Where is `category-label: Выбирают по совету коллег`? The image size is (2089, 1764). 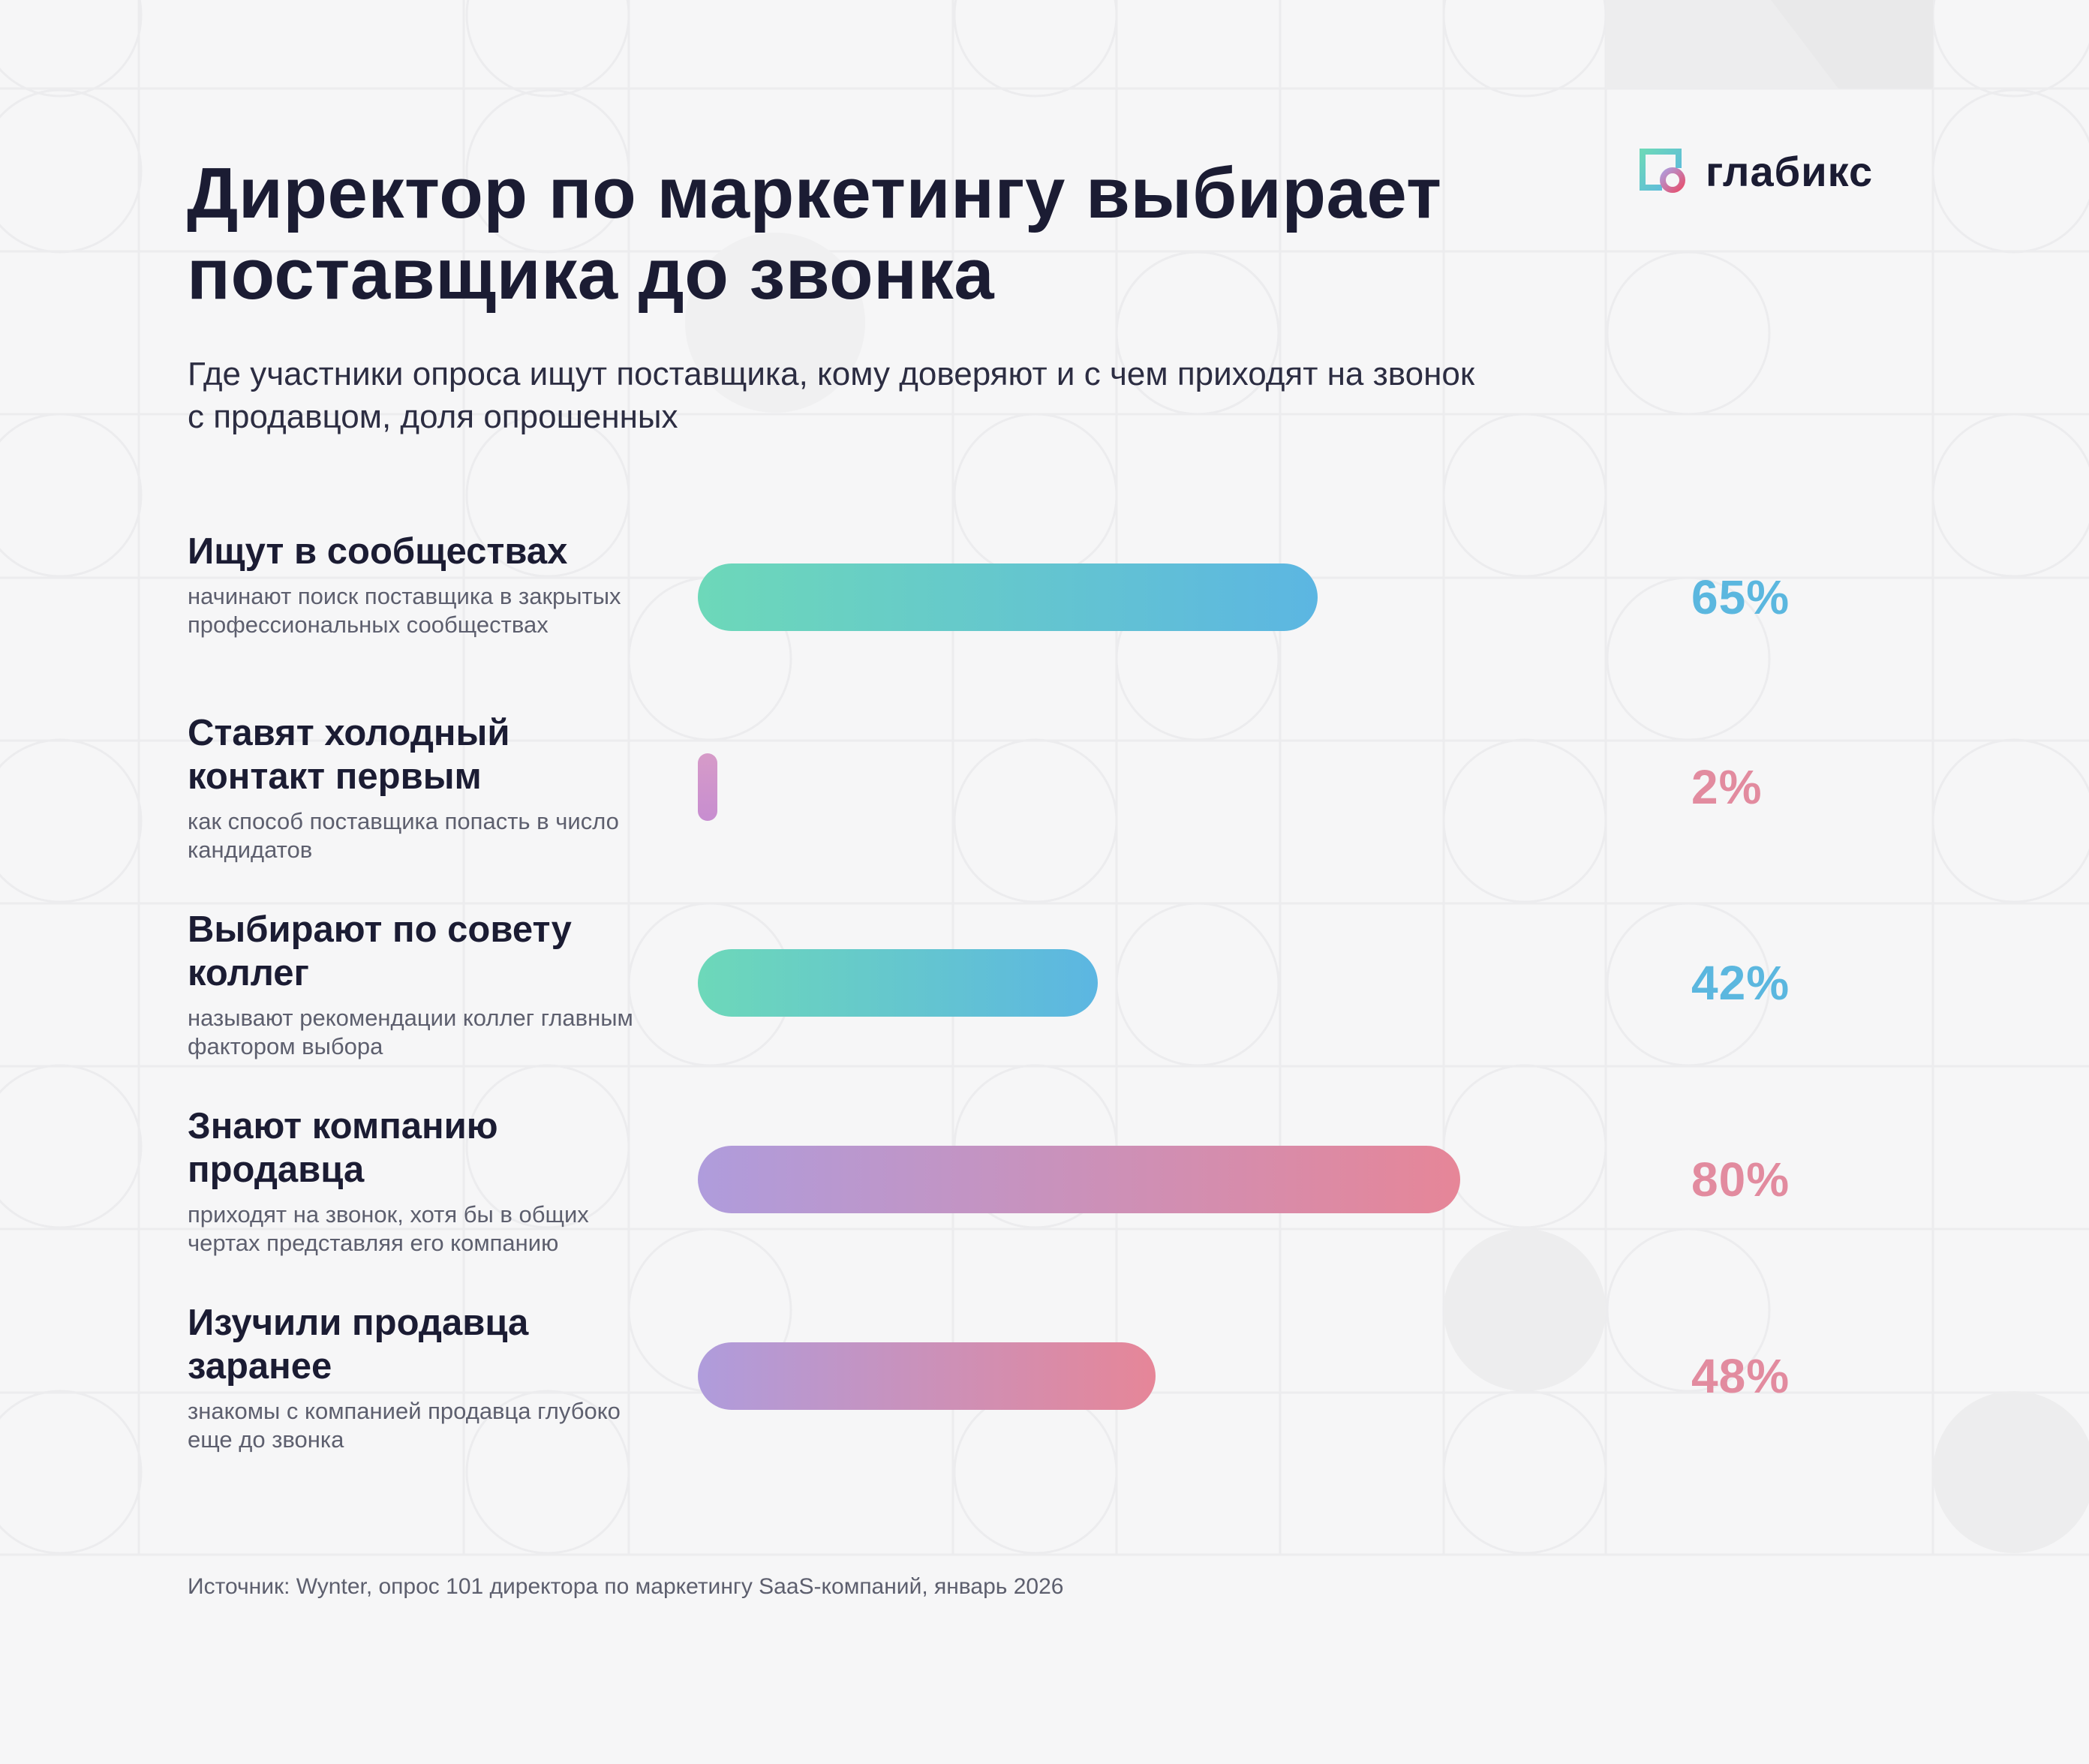
category-label: Выбирают по совету коллег is located at coordinates (380, 951).